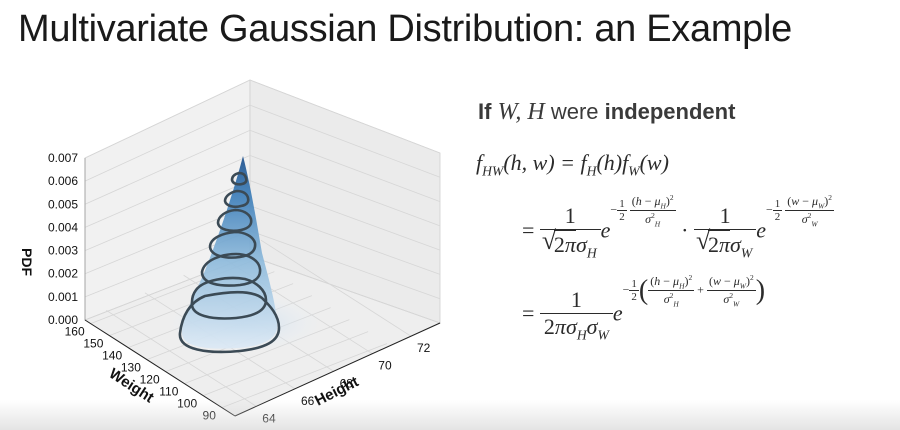 The width and height of the screenshot is (900, 430). I want to click on pdf-surface, so click(230, 252).